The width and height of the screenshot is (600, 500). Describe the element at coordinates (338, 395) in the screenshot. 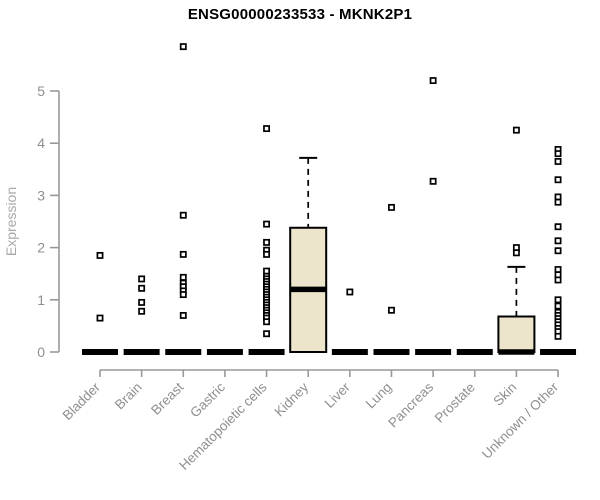

I see `x-tick-label: Liver` at that location.